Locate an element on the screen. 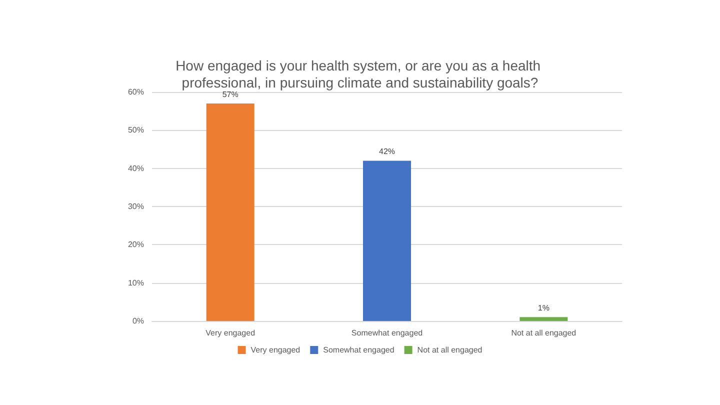 This screenshot has width=720, height=405. data-label: 42% is located at coordinates (387, 151).